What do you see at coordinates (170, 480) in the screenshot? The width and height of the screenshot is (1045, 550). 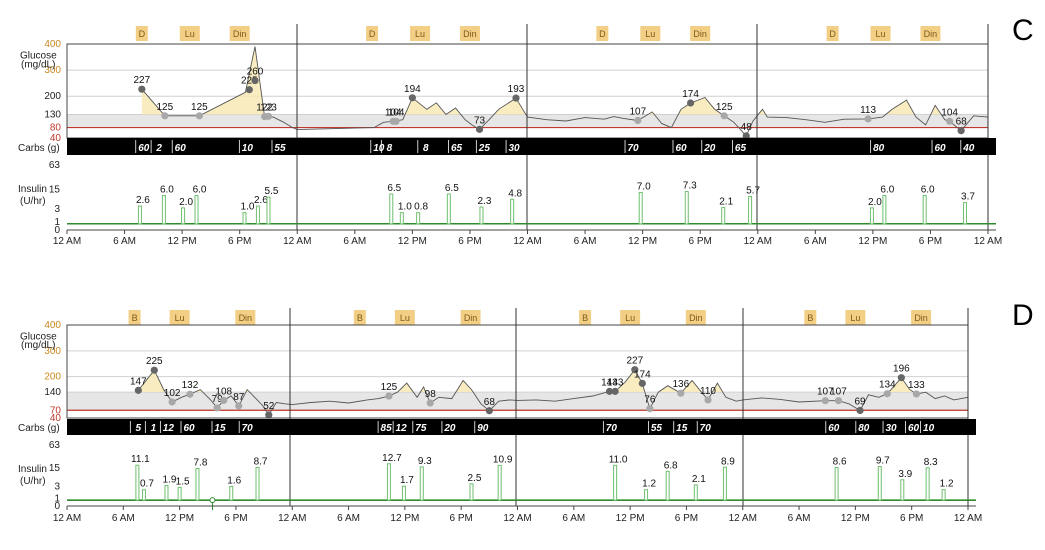 I see `bolus-value-label: 1.9` at bounding box center [170, 480].